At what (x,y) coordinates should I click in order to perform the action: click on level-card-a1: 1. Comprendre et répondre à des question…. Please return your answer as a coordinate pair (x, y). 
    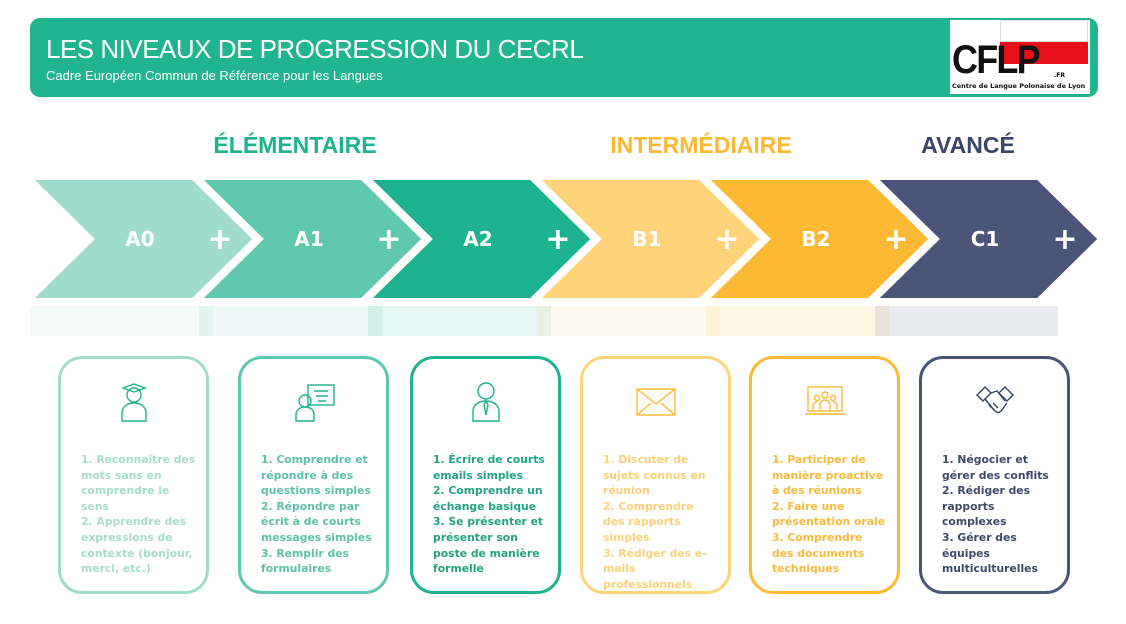
    Looking at the image, I should click on (313, 475).